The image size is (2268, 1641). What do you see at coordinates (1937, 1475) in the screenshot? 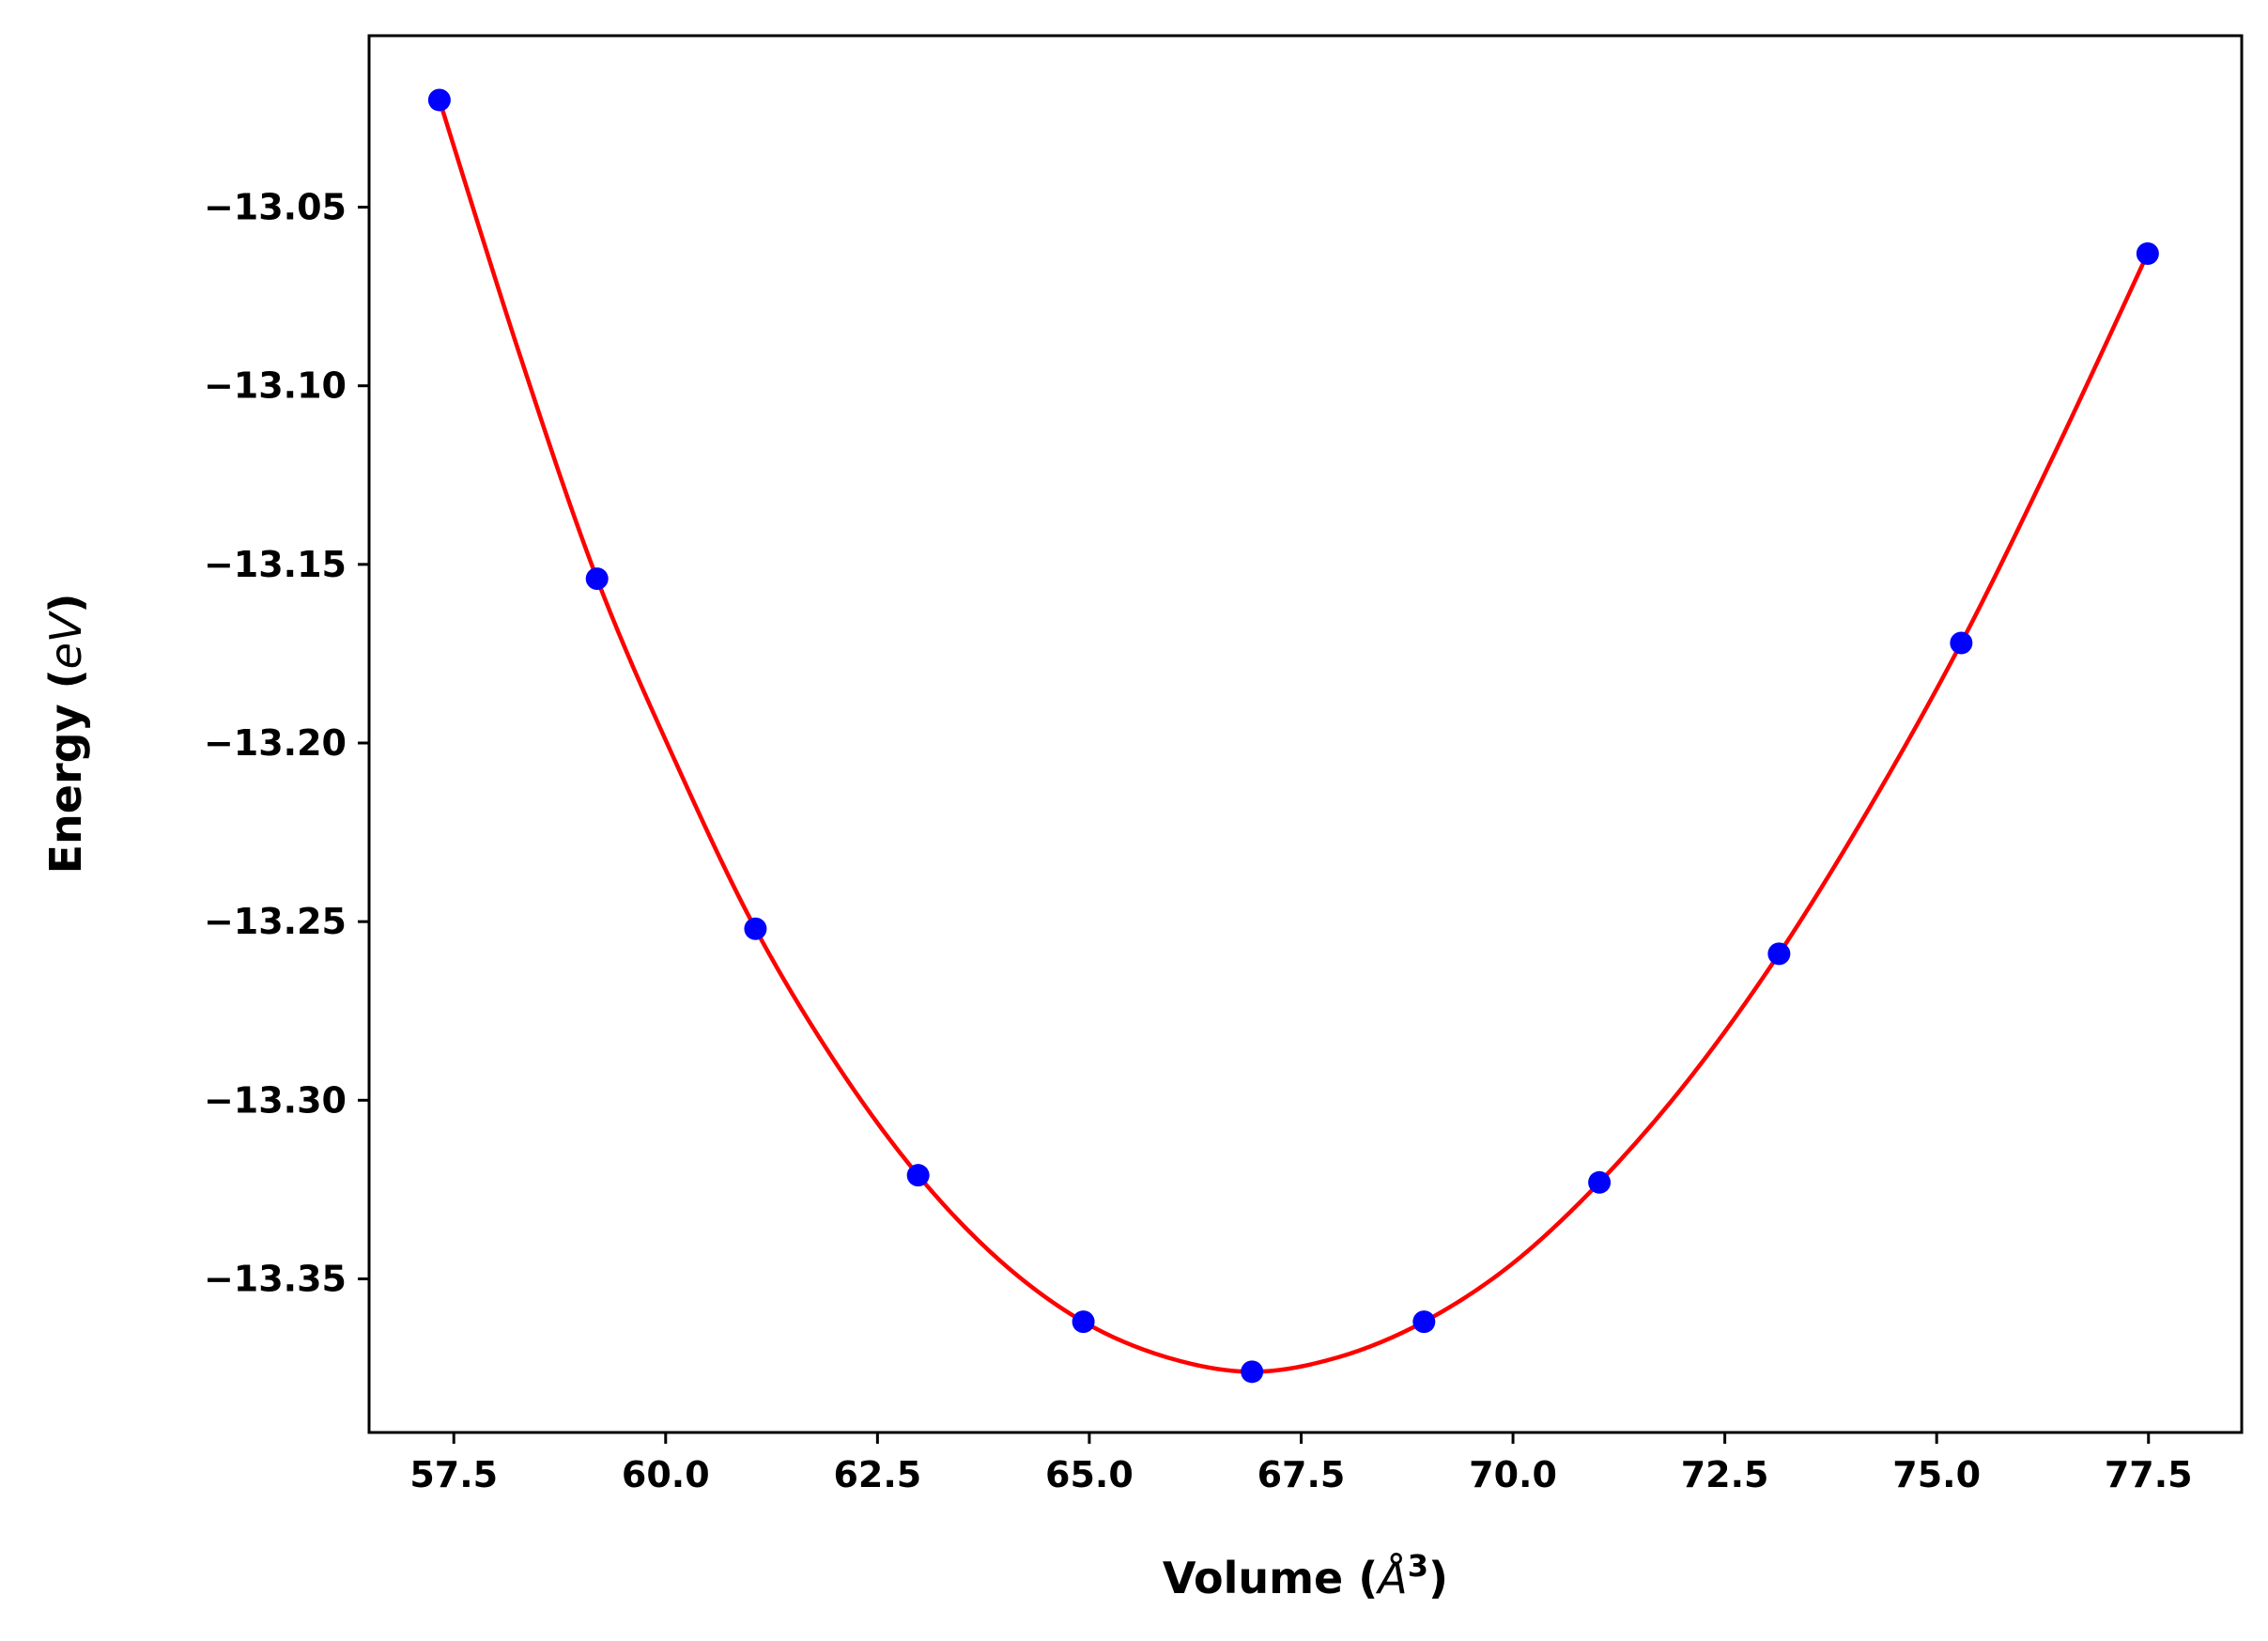
I see `x-tick-label: 75.0` at bounding box center [1937, 1475].